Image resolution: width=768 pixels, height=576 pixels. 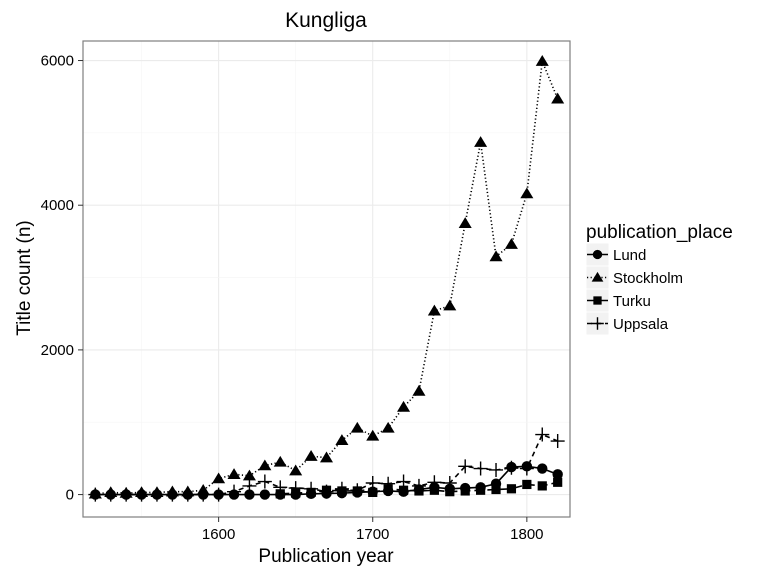 I want to click on legend-item-stockholm: Stockholm, so click(x=634, y=277).